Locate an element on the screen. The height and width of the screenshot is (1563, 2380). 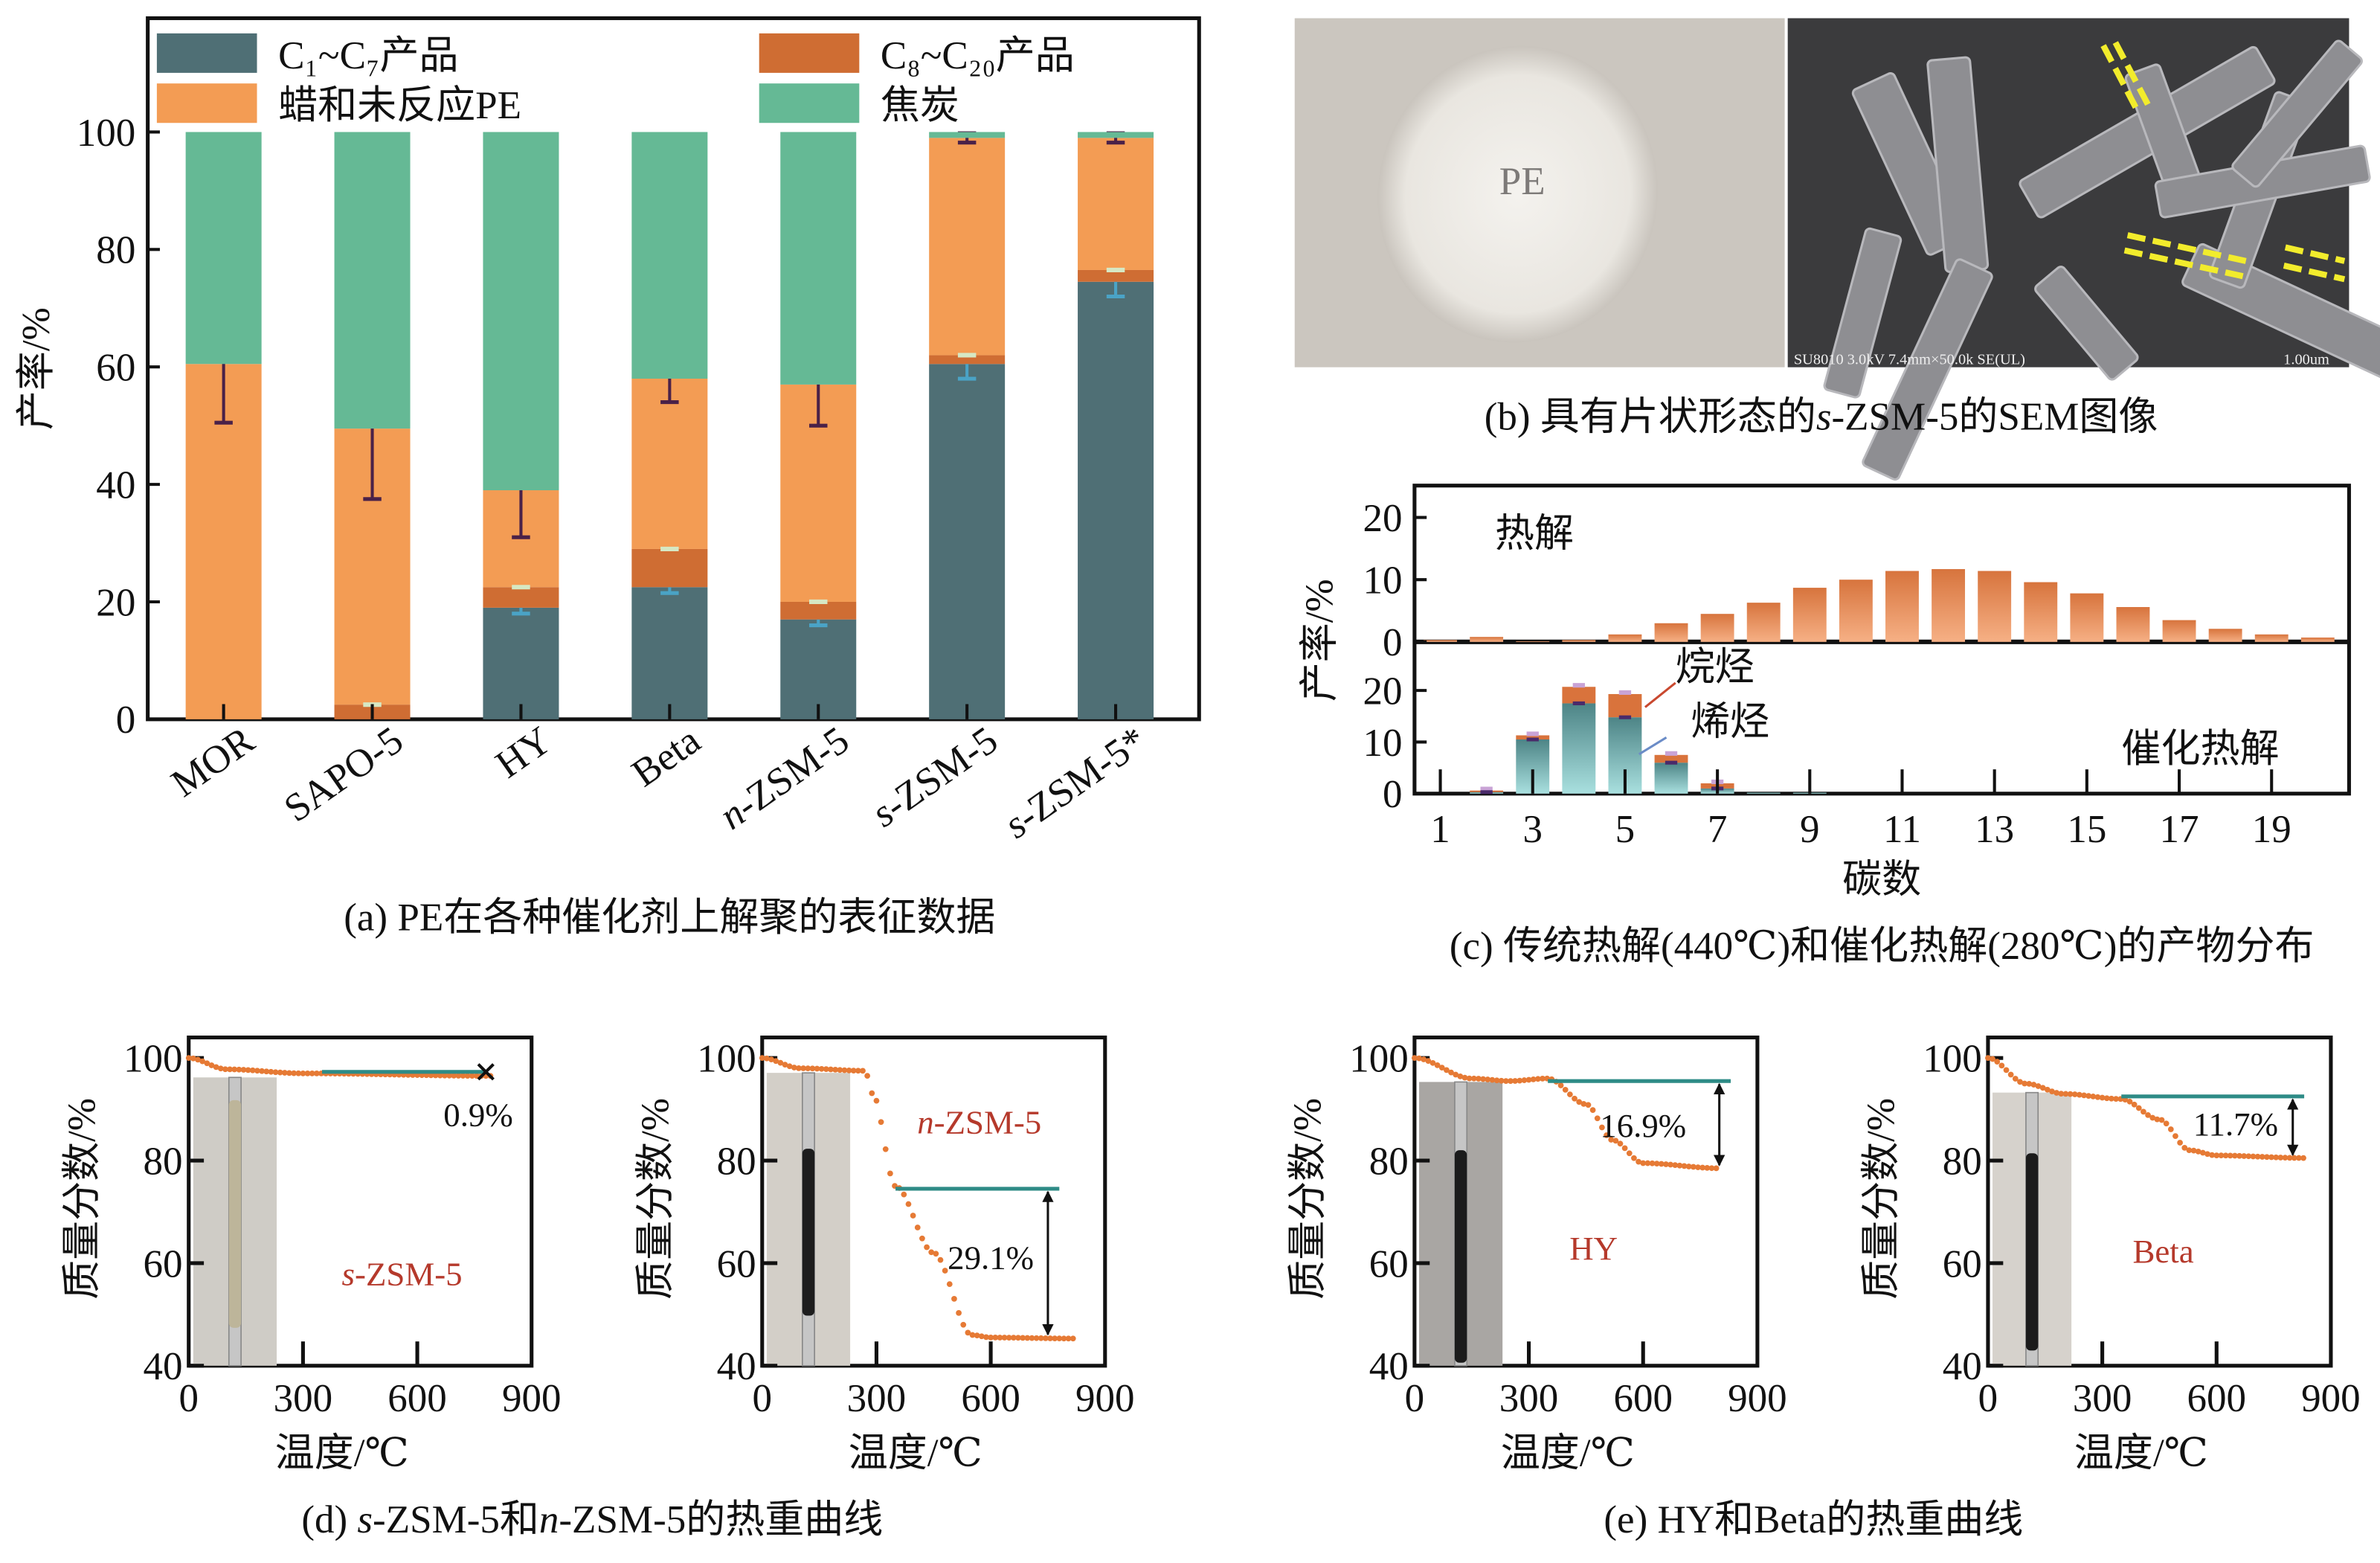
y-tick-label-bottom: 0 is located at coordinates (1393, 794).